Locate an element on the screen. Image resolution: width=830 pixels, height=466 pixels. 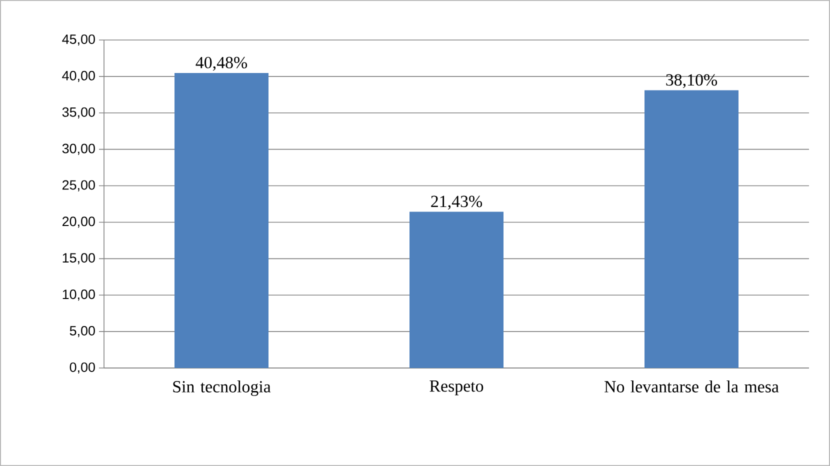
y-tick-label: 25,00 is located at coordinates (78, 186).